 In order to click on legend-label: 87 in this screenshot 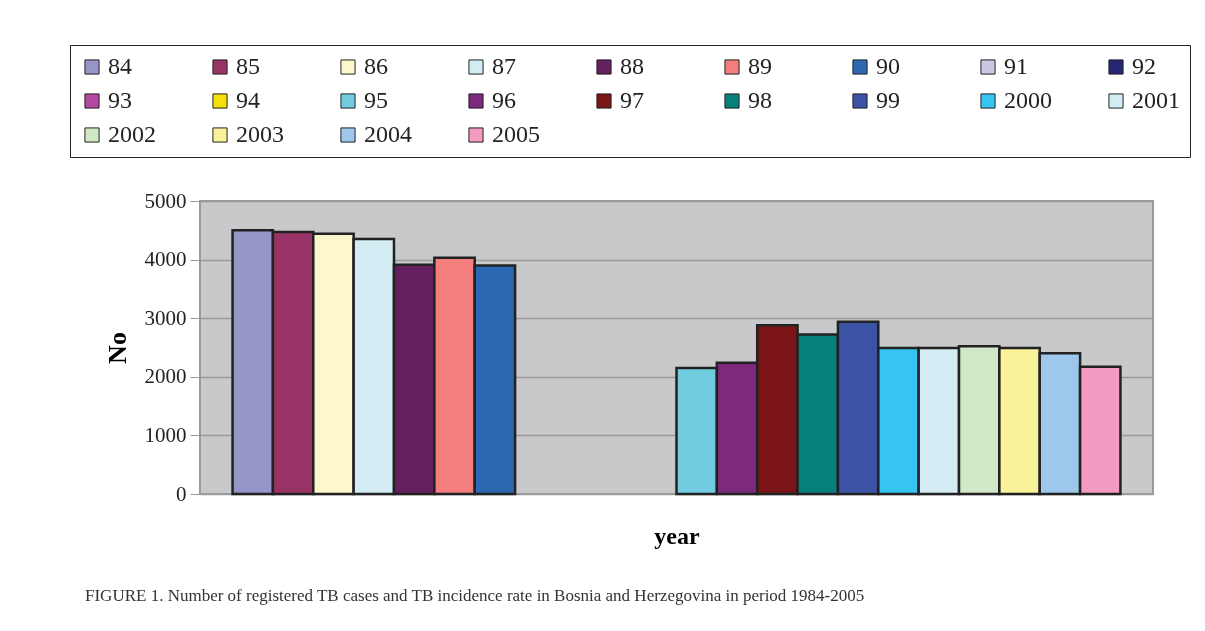, I will do `click(504, 66)`.